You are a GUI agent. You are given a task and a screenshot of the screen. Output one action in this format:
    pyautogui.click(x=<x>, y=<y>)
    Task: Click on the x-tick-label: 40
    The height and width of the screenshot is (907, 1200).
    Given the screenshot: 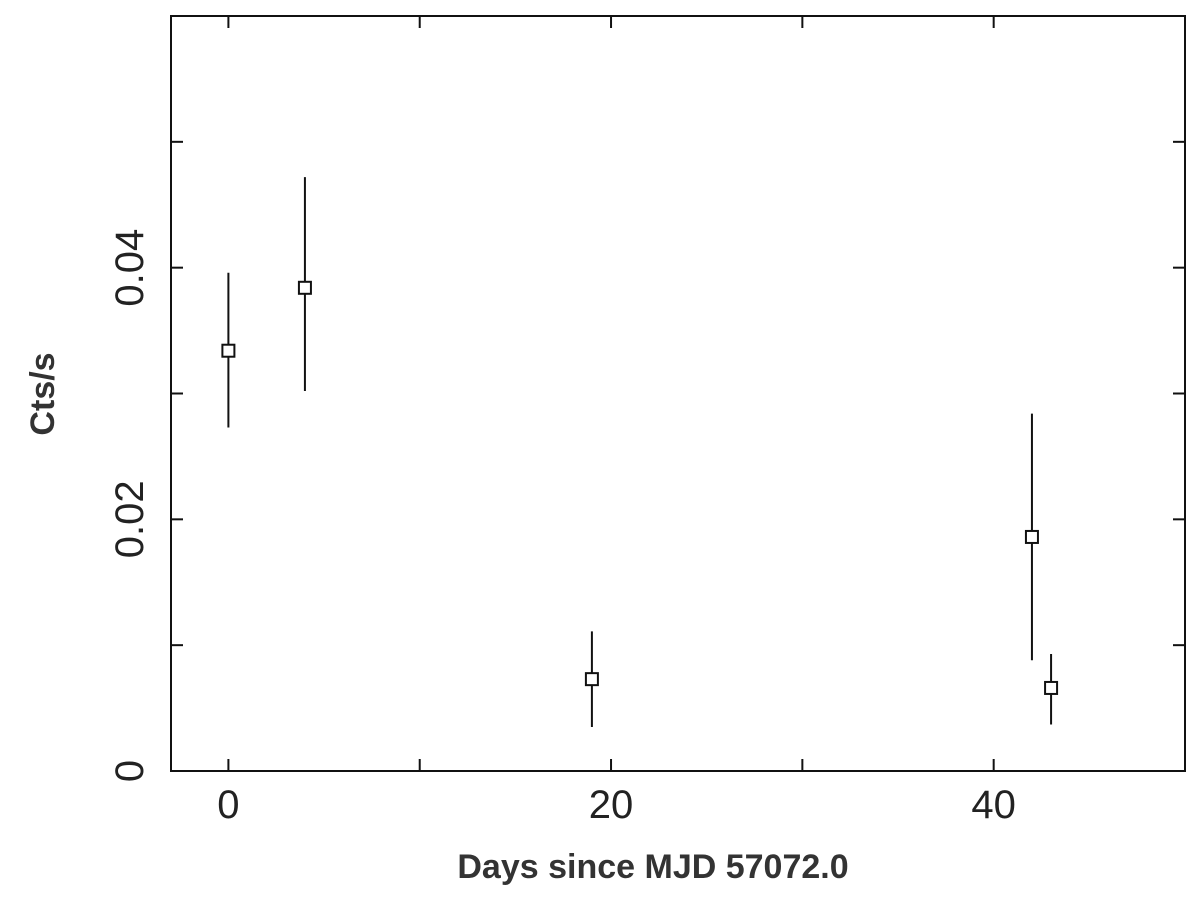 What is the action you would take?
    pyautogui.click(x=993, y=805)
    